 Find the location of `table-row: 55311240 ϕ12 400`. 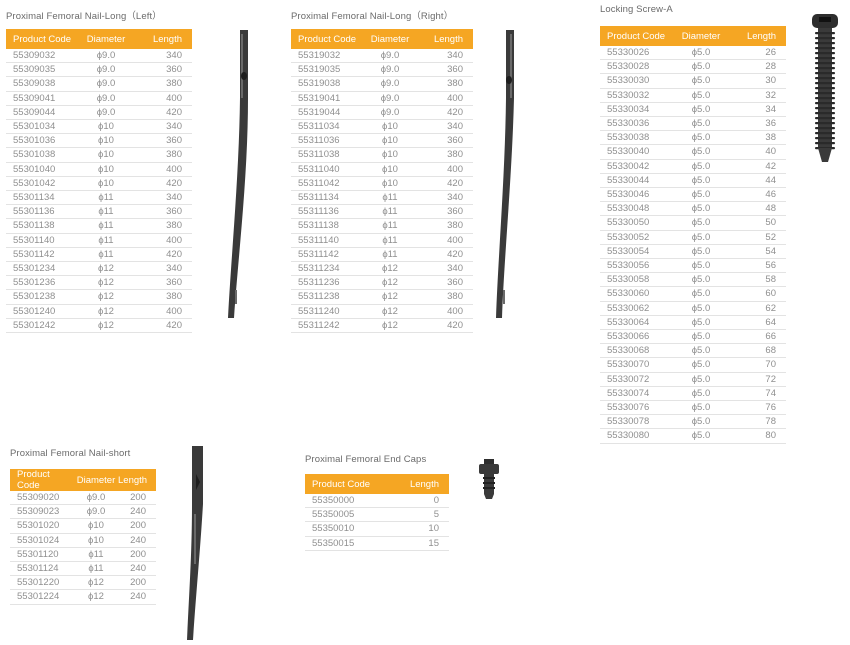

table-row: 55311240 ϕ12 400 is located at coordinates (382, 311).